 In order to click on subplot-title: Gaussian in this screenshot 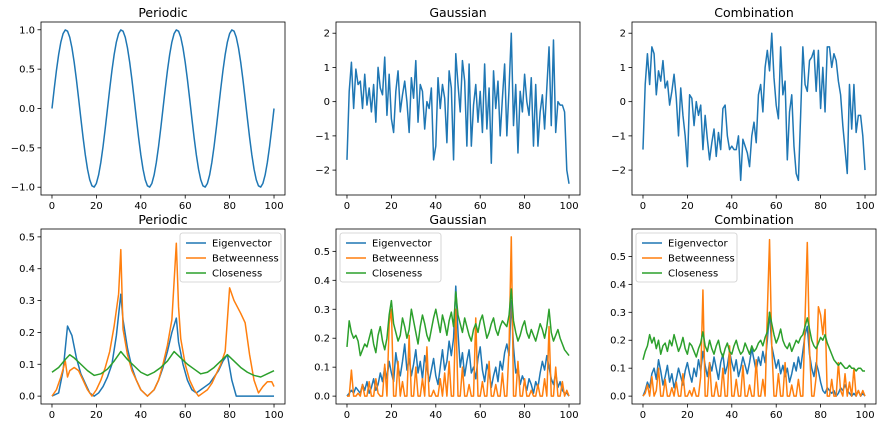, I will do `click(457, 219)`.